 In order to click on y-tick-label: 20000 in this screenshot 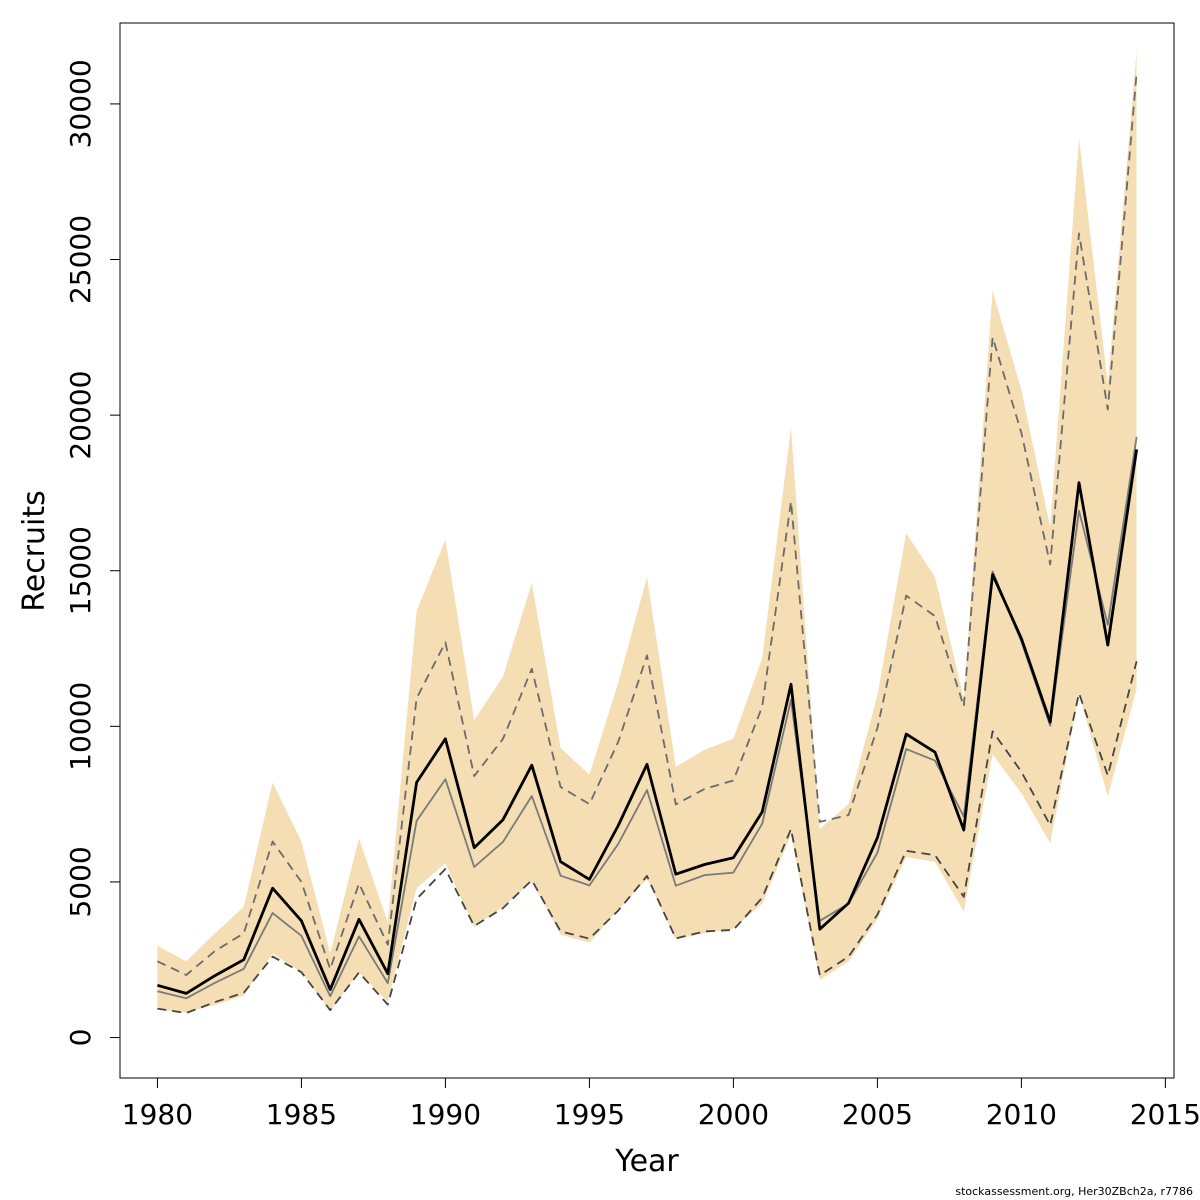, I will do `click(80, 415)`.